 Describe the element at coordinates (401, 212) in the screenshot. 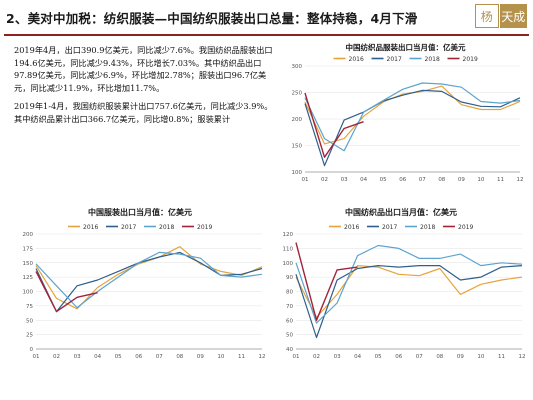

I see `chart-title: 中国纺织品出口当月值：亿美元` at that location.